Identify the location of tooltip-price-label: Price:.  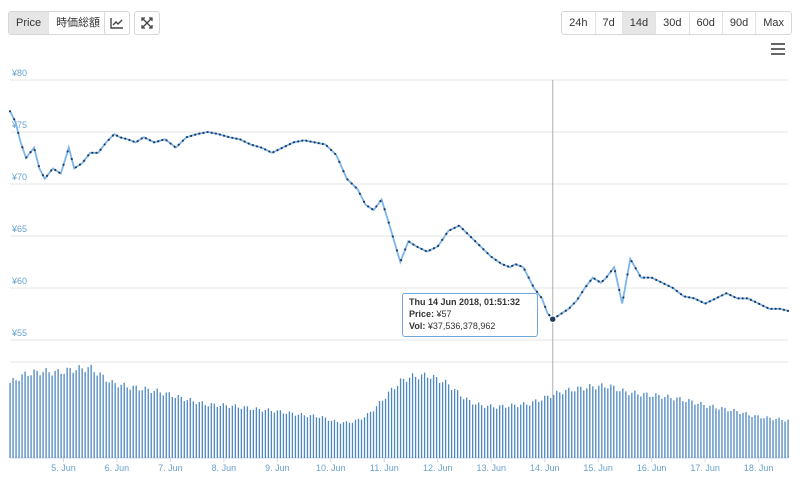
(422, 314).